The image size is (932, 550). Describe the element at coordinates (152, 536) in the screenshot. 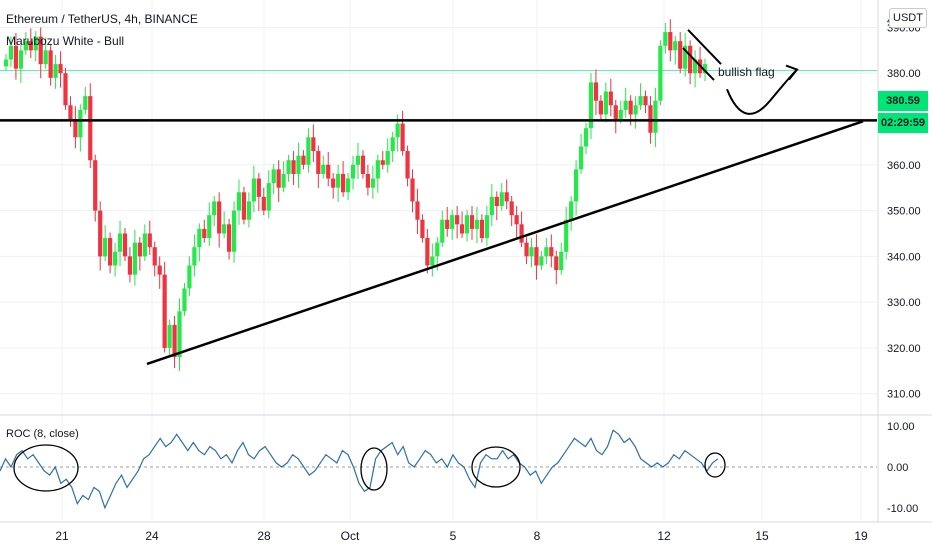

I see `time-tick-label: 24` at that location.